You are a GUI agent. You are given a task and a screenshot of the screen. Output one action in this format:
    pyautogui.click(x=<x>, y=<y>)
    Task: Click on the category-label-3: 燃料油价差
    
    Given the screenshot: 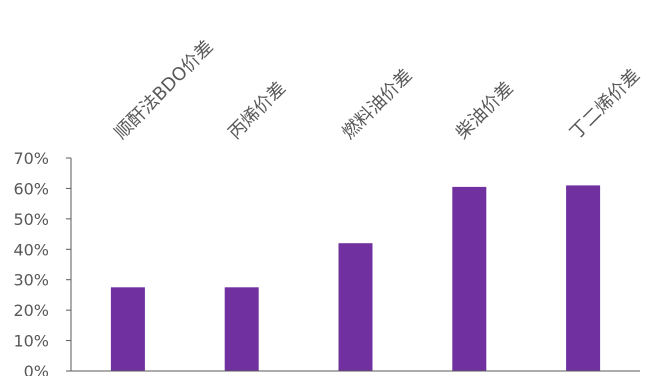 What is the action you would take?
    pyautogui.click(x=377, y=104)
    